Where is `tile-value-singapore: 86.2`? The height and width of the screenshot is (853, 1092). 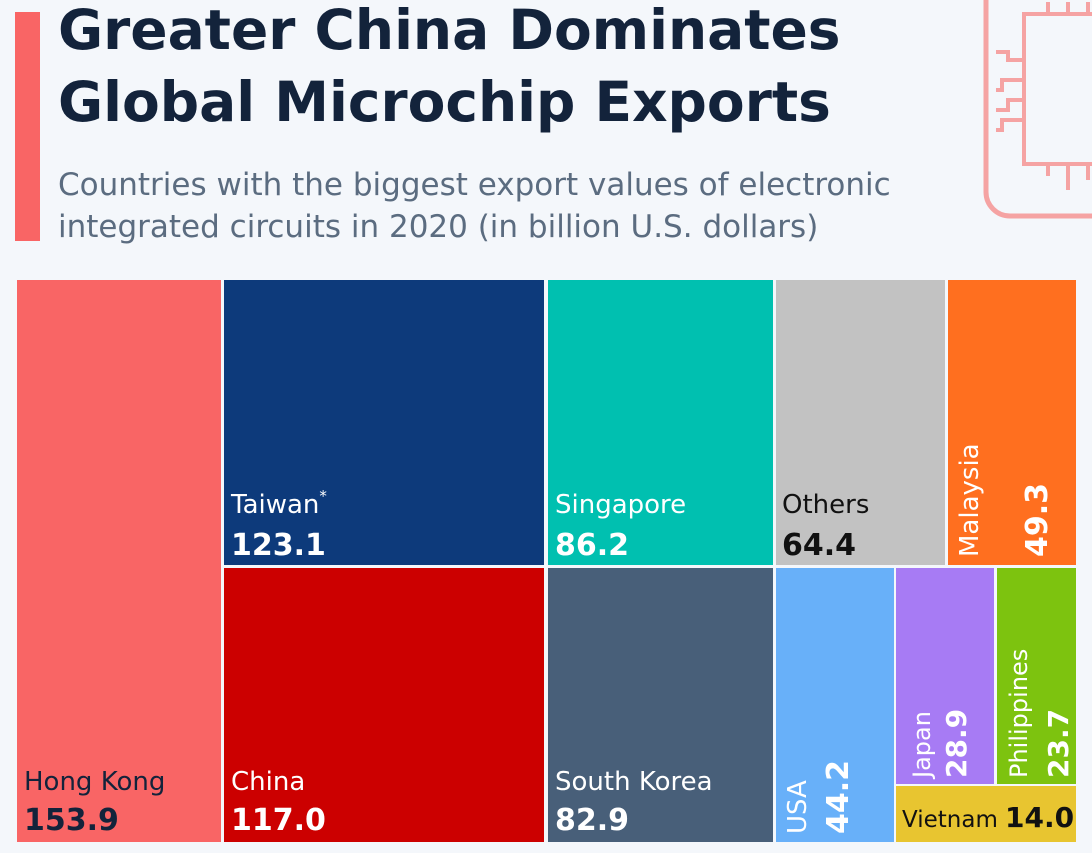
tile-value-singapore: 86.2 is located at coordinates (592, 545).